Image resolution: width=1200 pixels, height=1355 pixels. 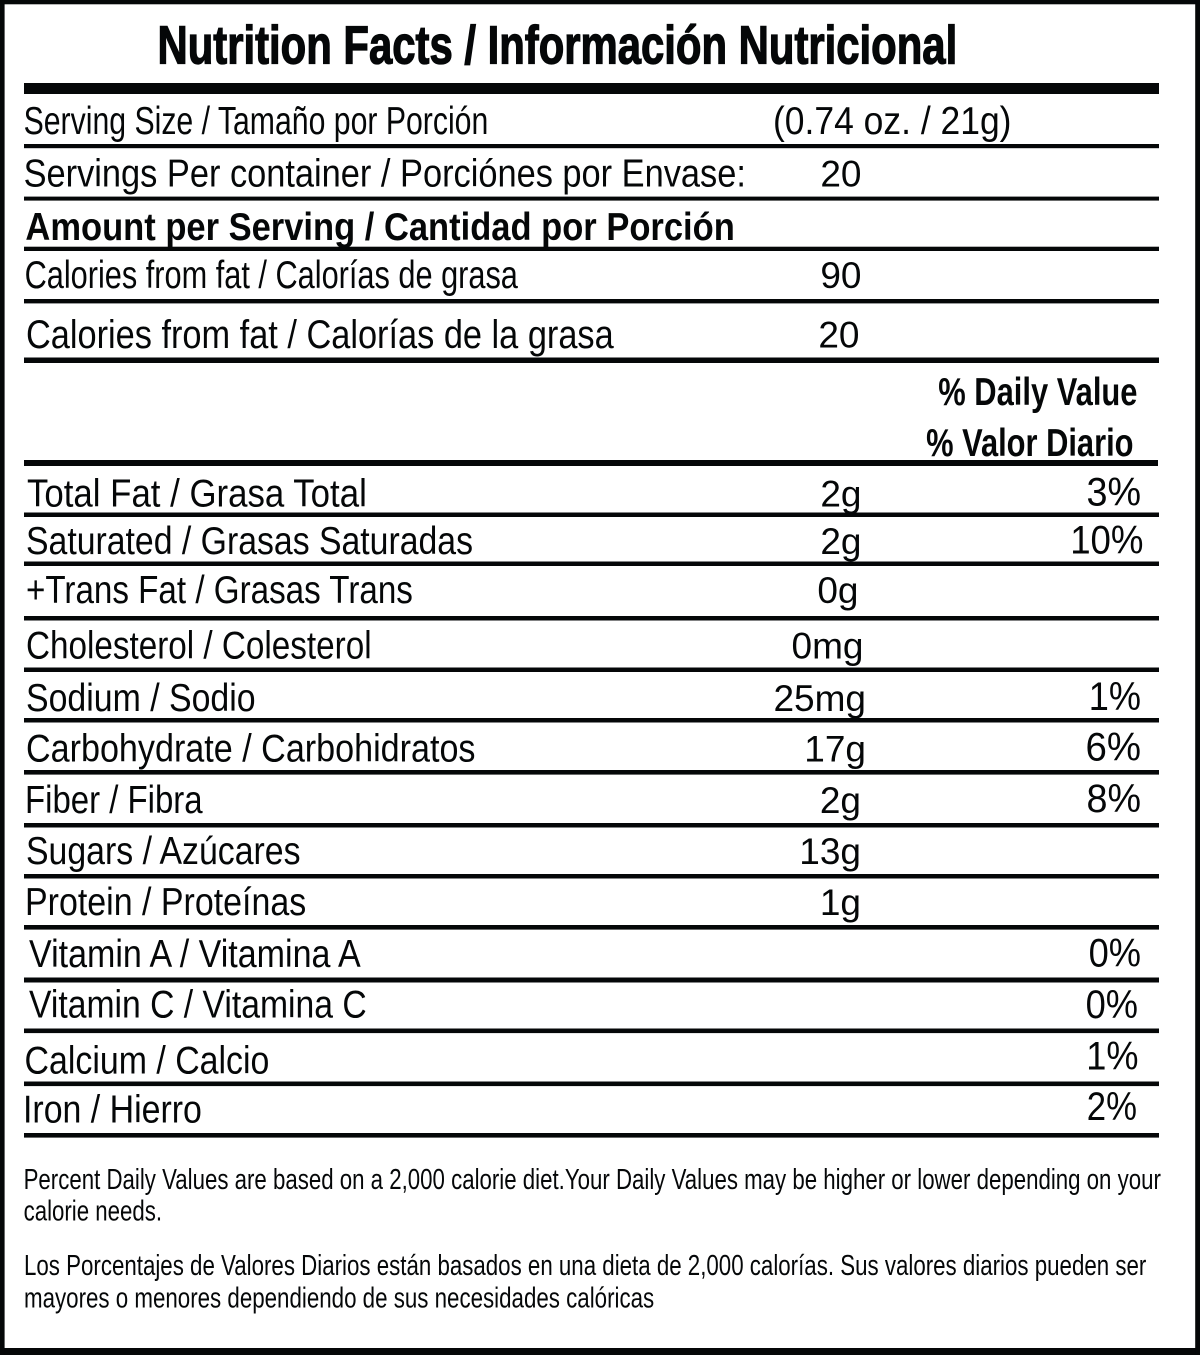 I want to click on svg-text: Sugars / Azúcares, so click(x=163, y=851).